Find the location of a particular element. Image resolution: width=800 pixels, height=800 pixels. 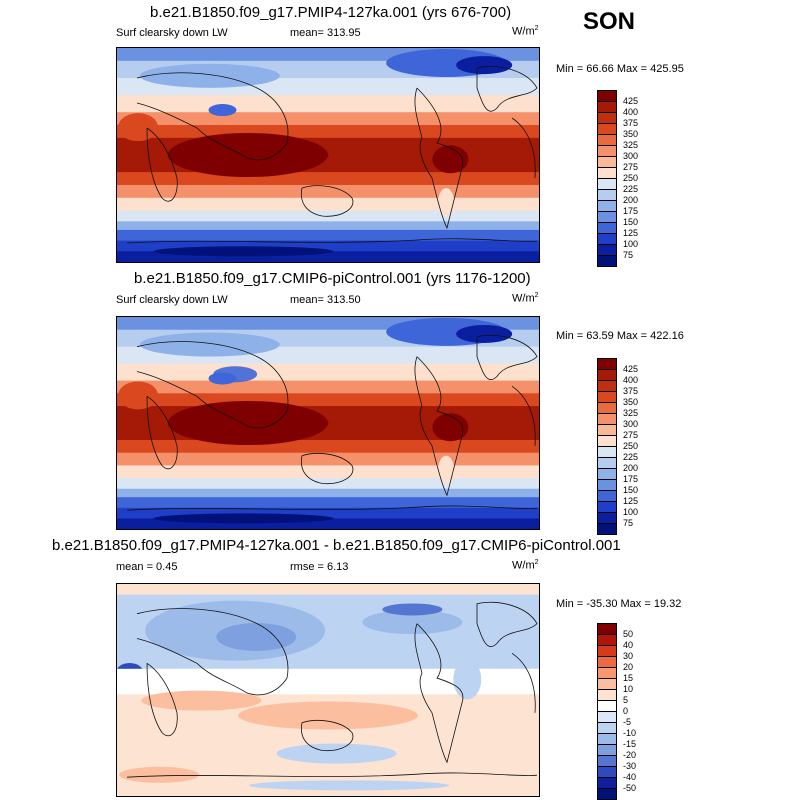

colorbar-level-label: 0 is located at coordinates (626, 711).